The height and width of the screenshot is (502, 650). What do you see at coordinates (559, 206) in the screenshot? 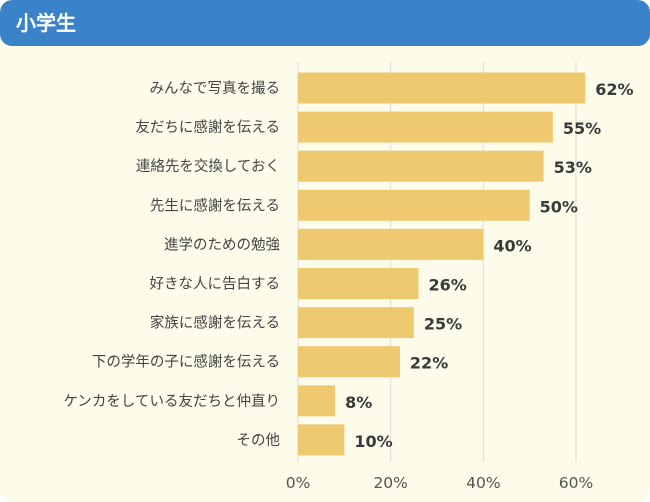
I see `value-label-3: 50%` at bounding box center [559, 206].